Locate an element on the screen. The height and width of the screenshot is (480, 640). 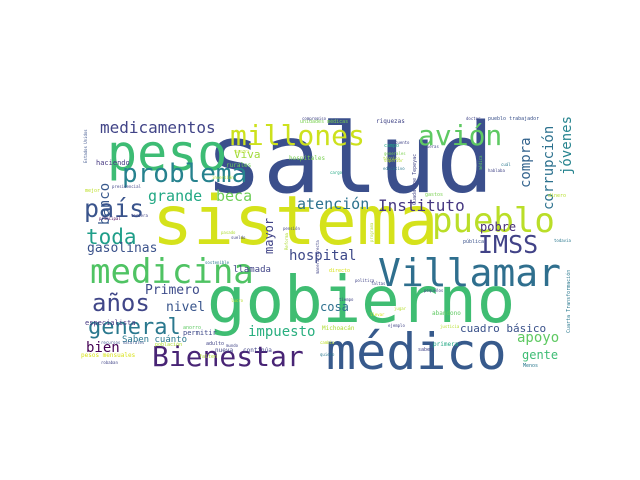
word-cosa: cosa is located at coordinates (334, 307).